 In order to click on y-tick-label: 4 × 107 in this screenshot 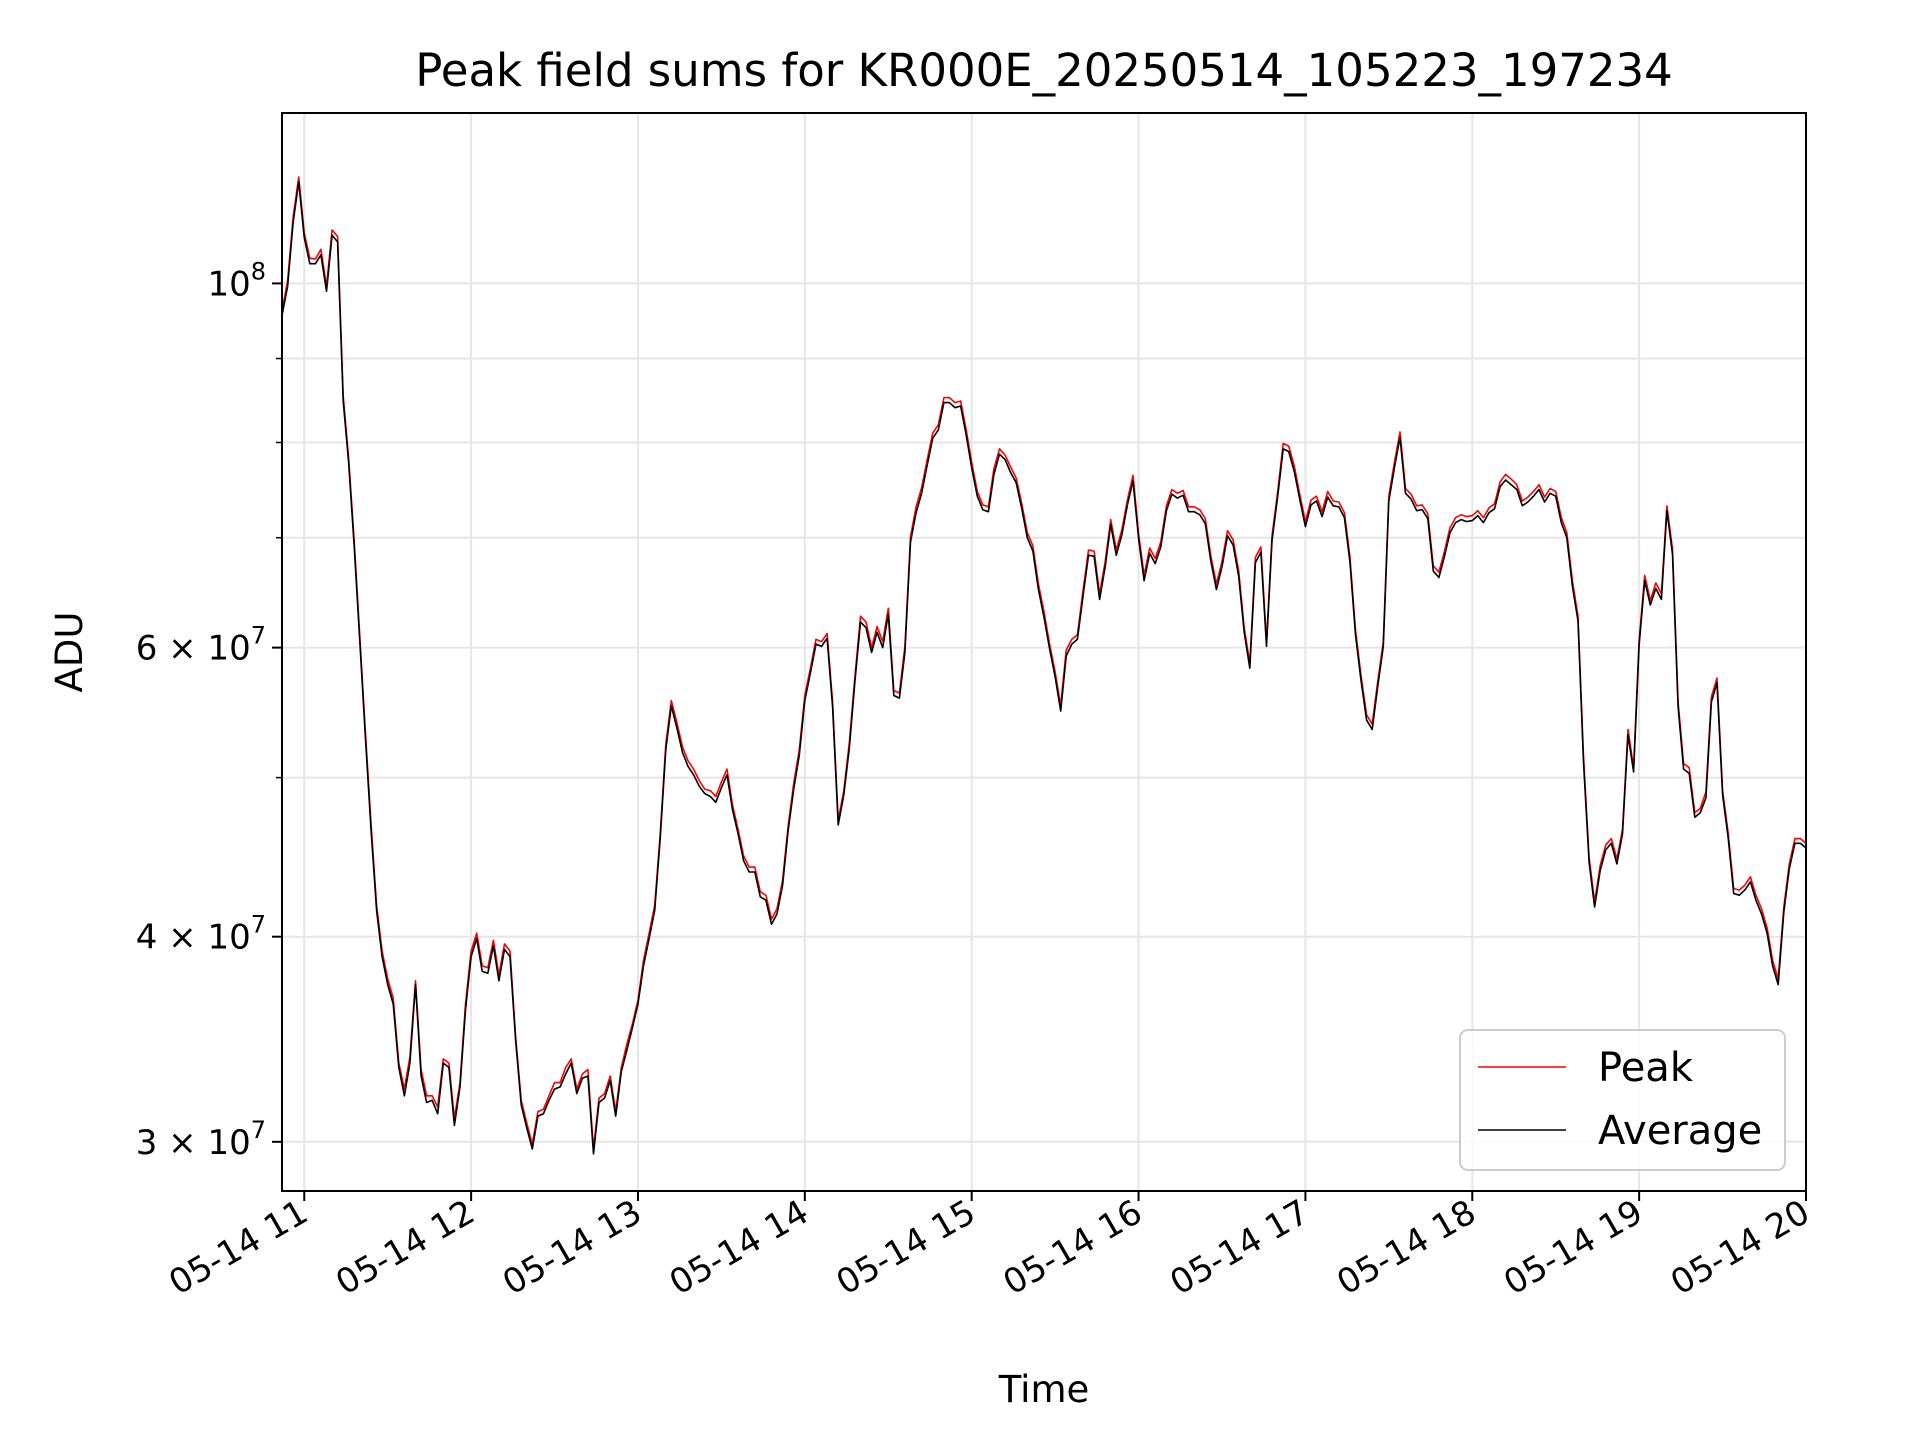, I will do `click(201, 934)`.